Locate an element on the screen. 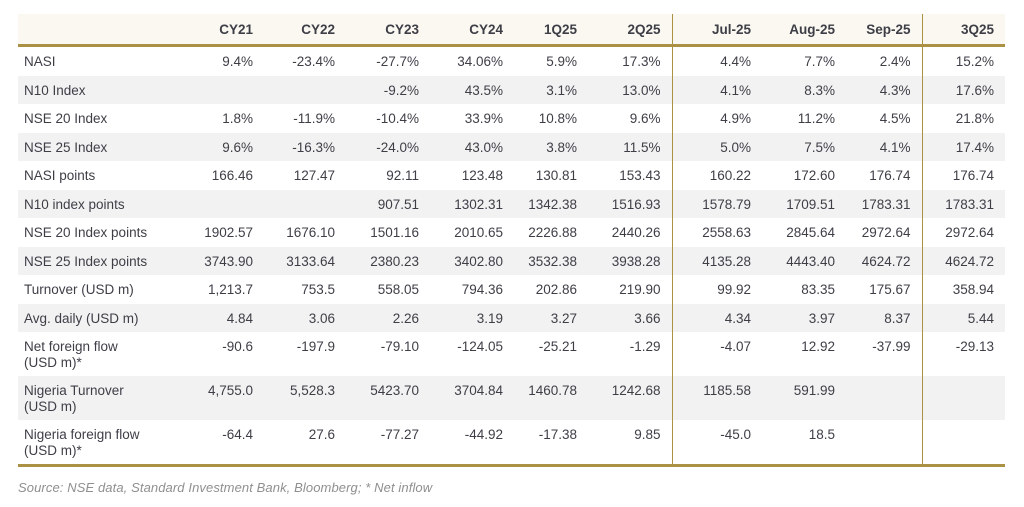 This screenshot has width=1024, height=507. cell: 4.1% is located at coordinates (895, 147).